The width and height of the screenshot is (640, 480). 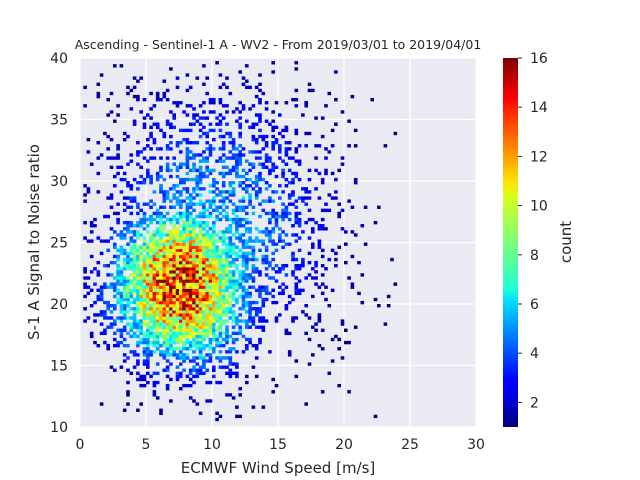 I want to click on colorbar-tick-label: 6, so click(x=534, y=305).